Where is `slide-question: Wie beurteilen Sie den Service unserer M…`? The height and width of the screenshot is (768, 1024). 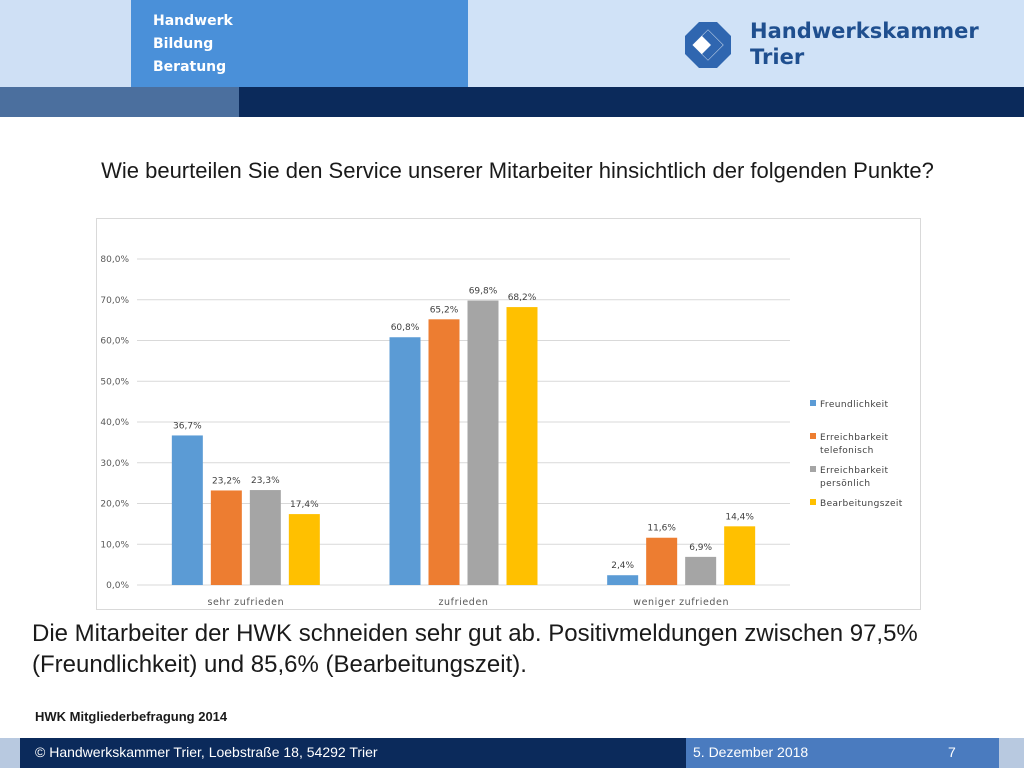
slide-question: Wie beurteilen Sie den Service unserer M… is located at coordinates (517, 170).